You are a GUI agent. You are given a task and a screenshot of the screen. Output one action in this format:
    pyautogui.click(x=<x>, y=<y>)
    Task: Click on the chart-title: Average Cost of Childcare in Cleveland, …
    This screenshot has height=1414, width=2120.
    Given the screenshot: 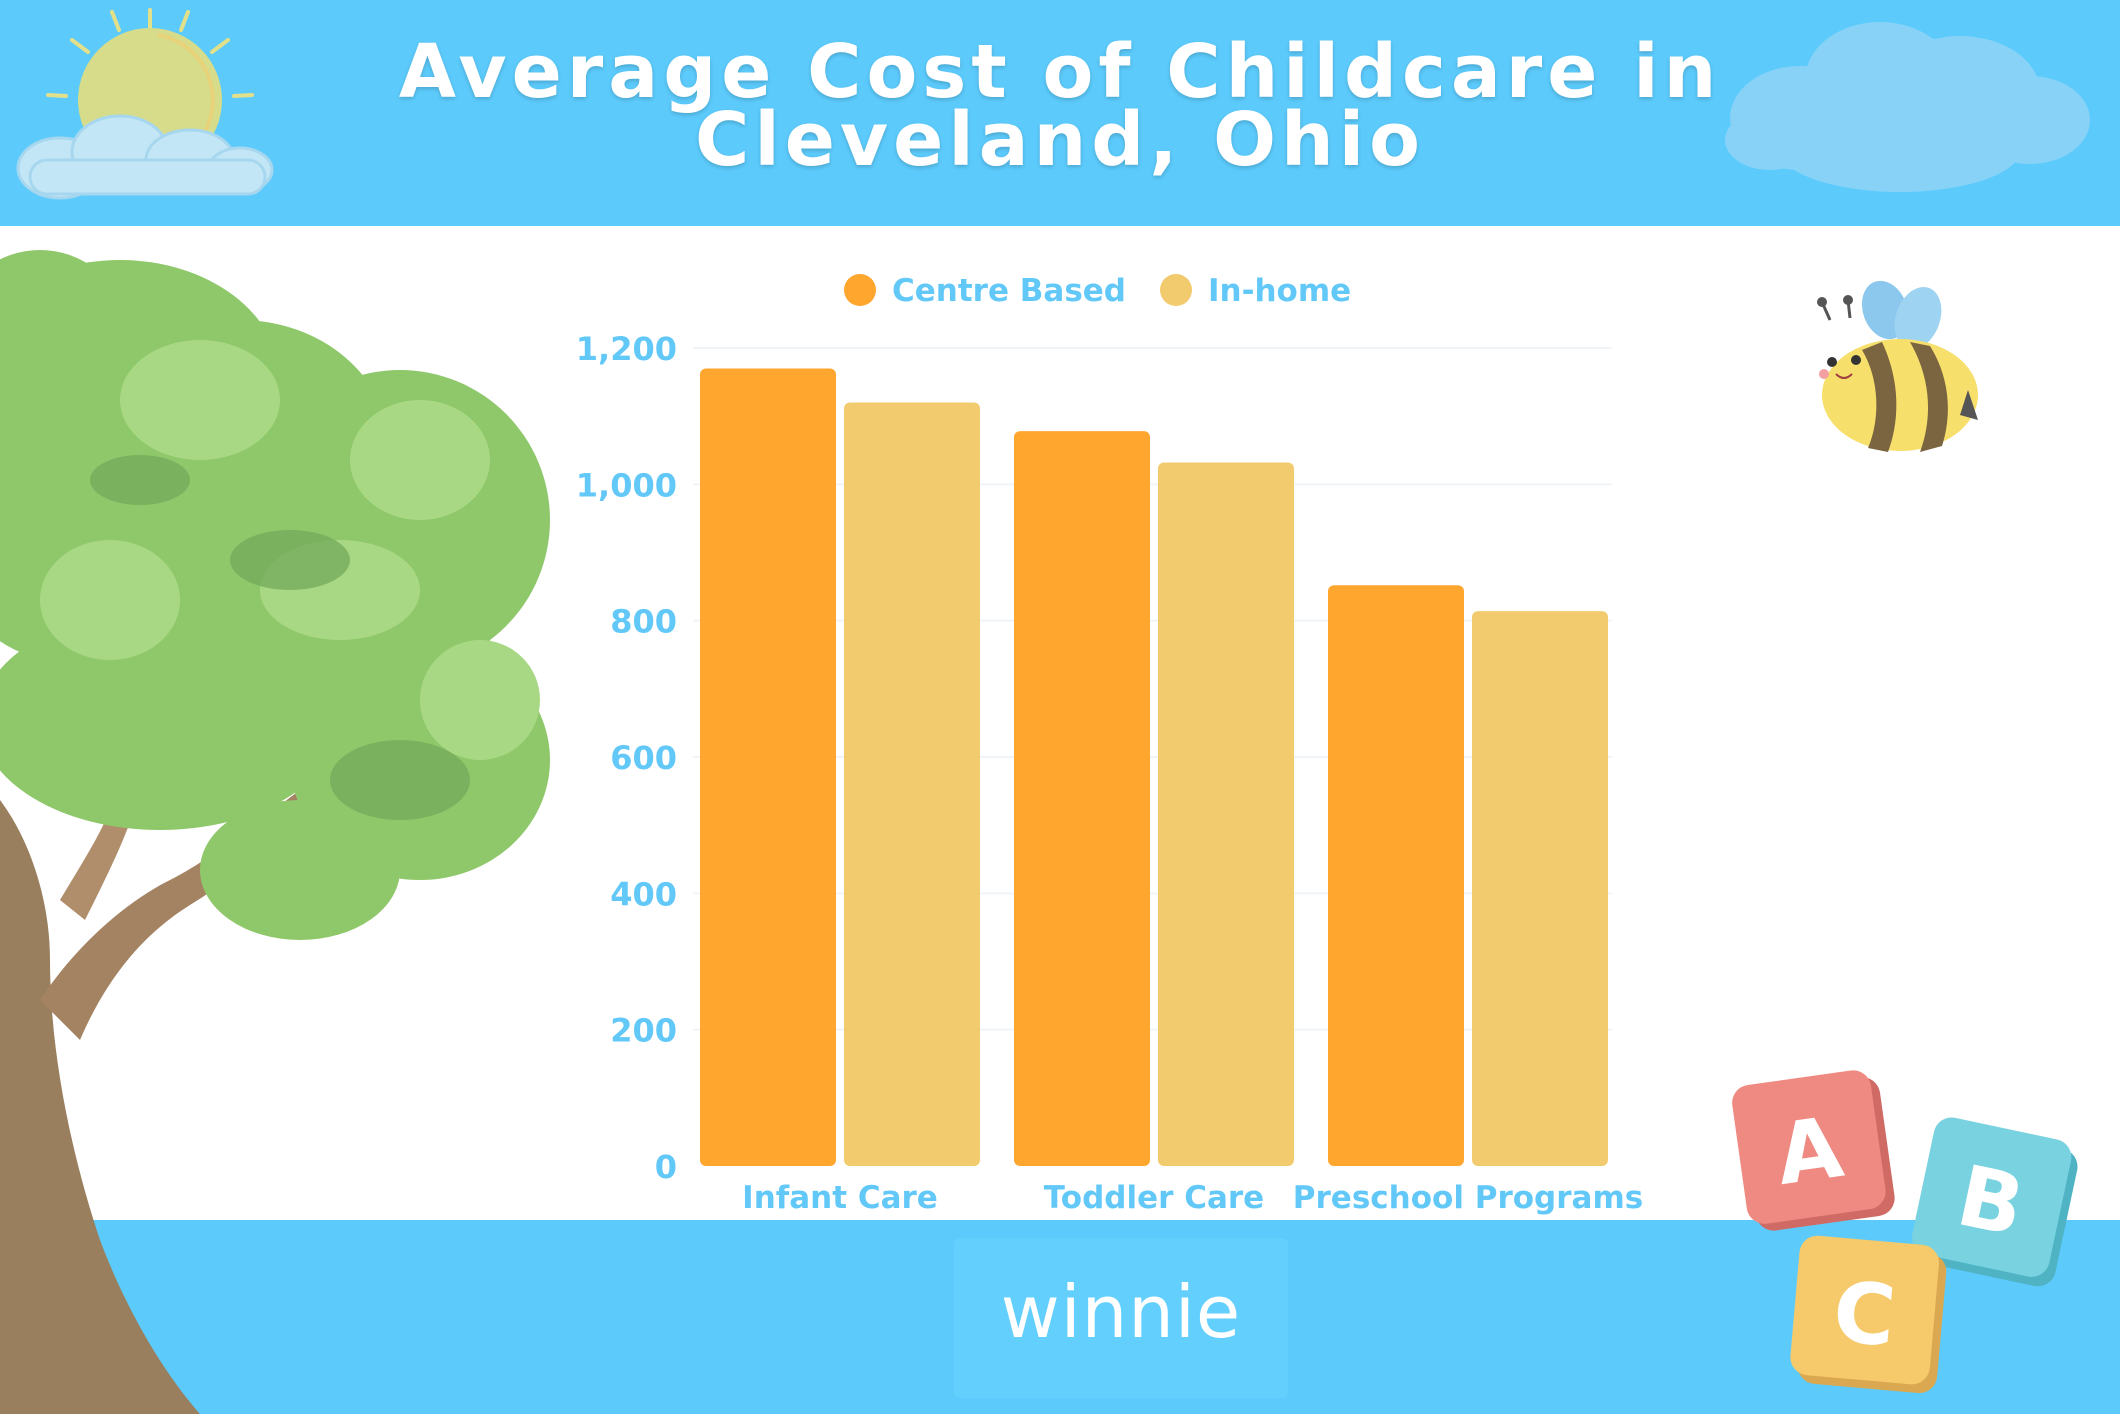 What is the action you would take?
    pyautogui.click(x=1060, y=106)
    